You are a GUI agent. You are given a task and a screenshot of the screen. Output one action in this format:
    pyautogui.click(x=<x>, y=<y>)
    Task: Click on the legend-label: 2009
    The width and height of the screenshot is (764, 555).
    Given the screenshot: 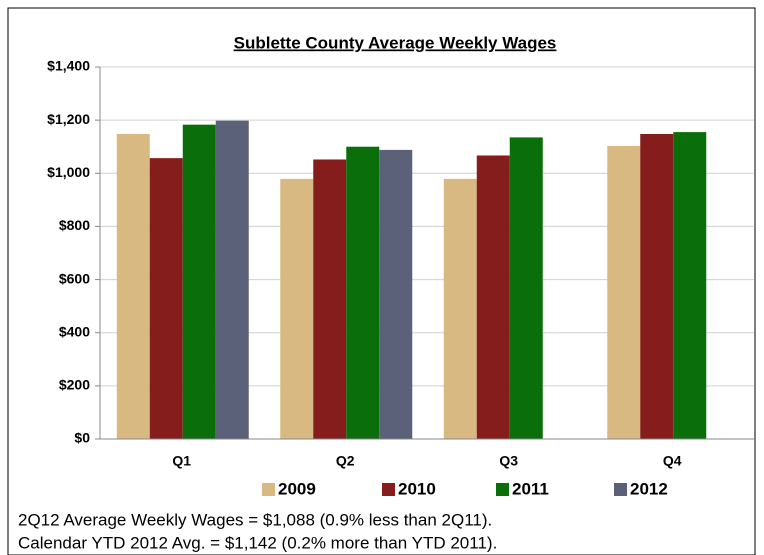 What is the action you would take?
    pyautogui.click(x=297, y=488)
    